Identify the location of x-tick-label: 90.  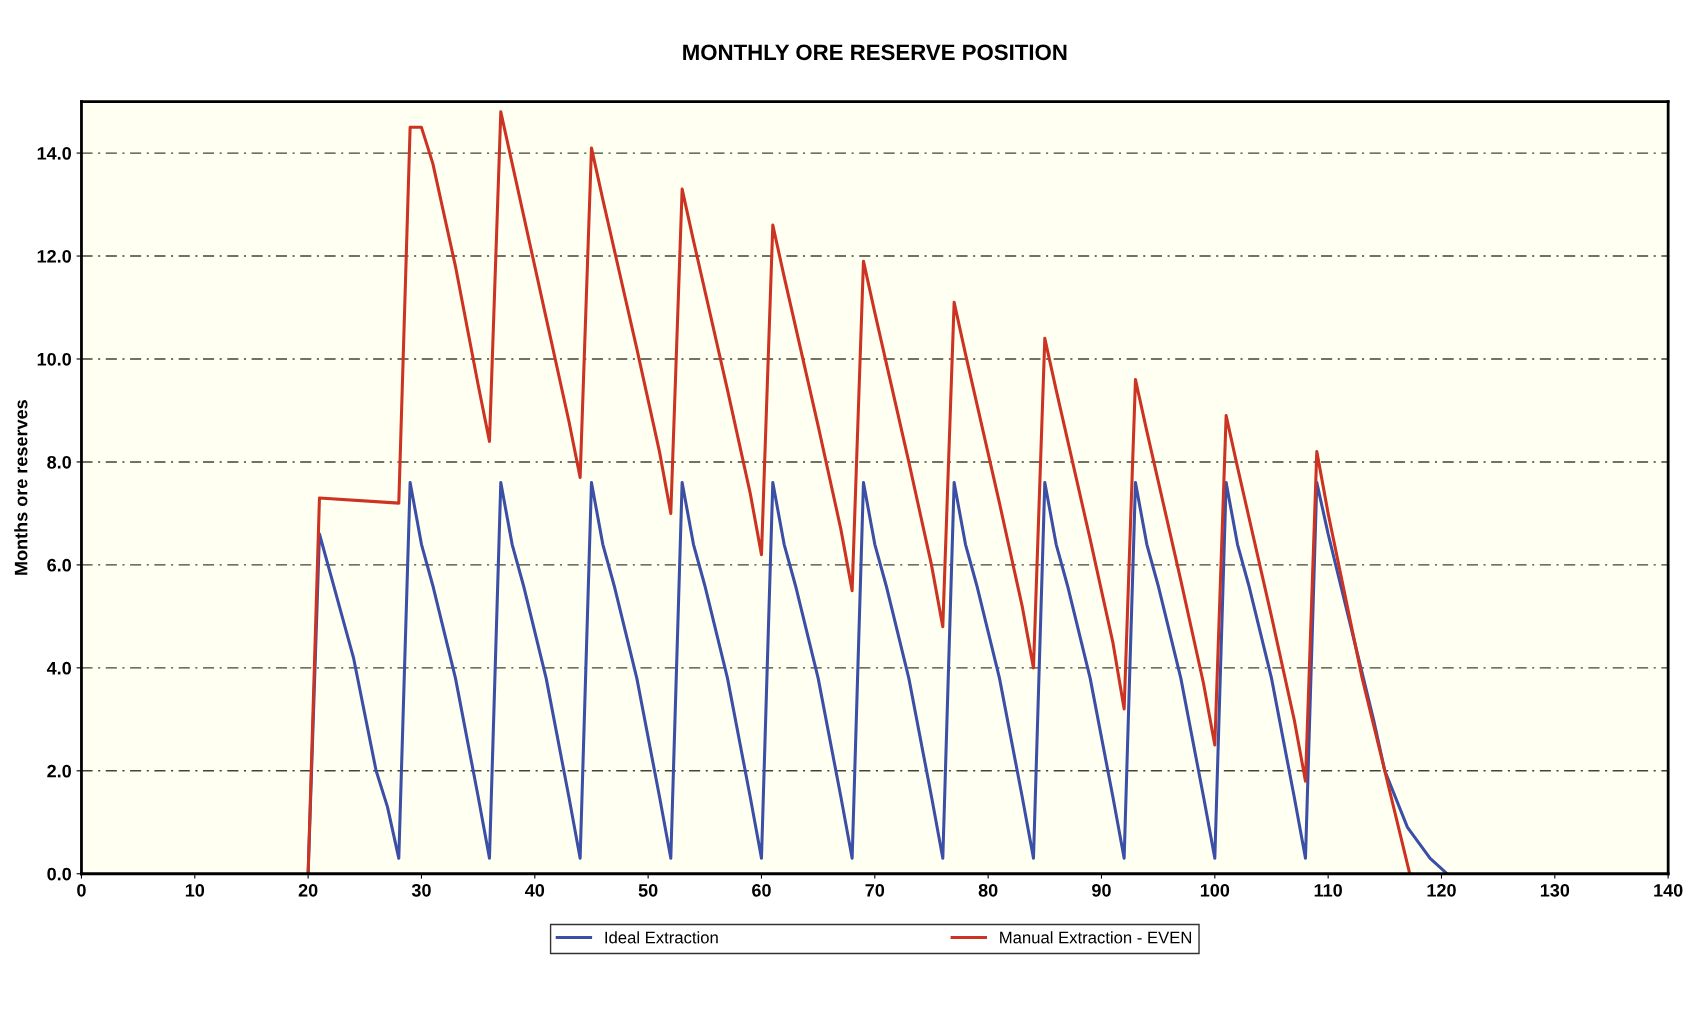
(1101, 890).